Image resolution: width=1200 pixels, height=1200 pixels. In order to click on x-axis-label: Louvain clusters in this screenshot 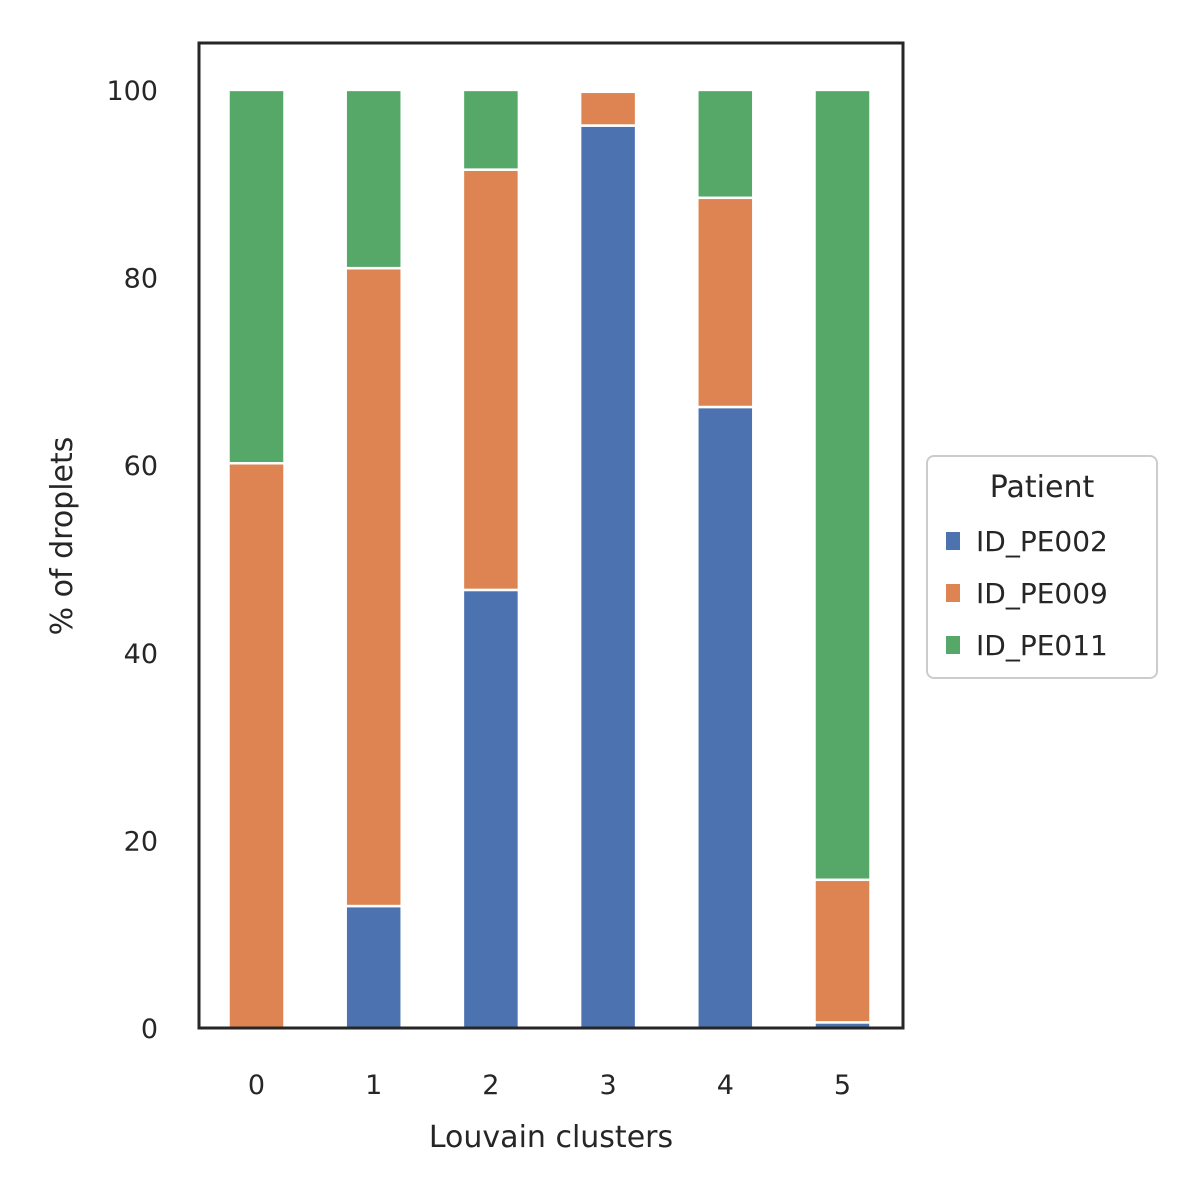, I will do `click(551, 1137)`.